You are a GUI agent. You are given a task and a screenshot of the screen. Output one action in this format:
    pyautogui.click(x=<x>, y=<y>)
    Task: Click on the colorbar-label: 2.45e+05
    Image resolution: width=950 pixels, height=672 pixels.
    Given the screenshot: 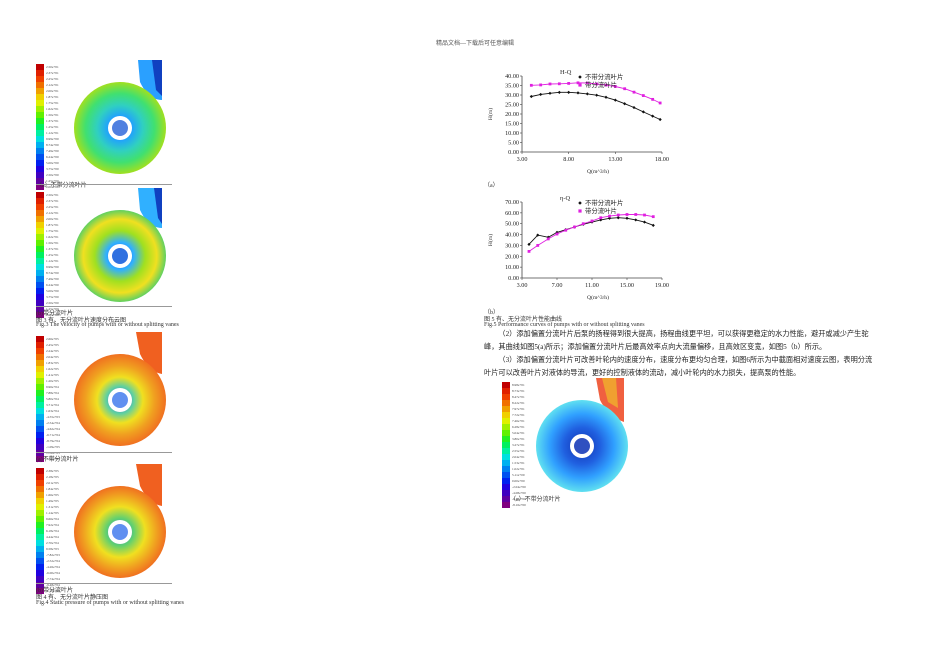 What is the action you would take?
    pyautogui.click(x=52, y=345)
    